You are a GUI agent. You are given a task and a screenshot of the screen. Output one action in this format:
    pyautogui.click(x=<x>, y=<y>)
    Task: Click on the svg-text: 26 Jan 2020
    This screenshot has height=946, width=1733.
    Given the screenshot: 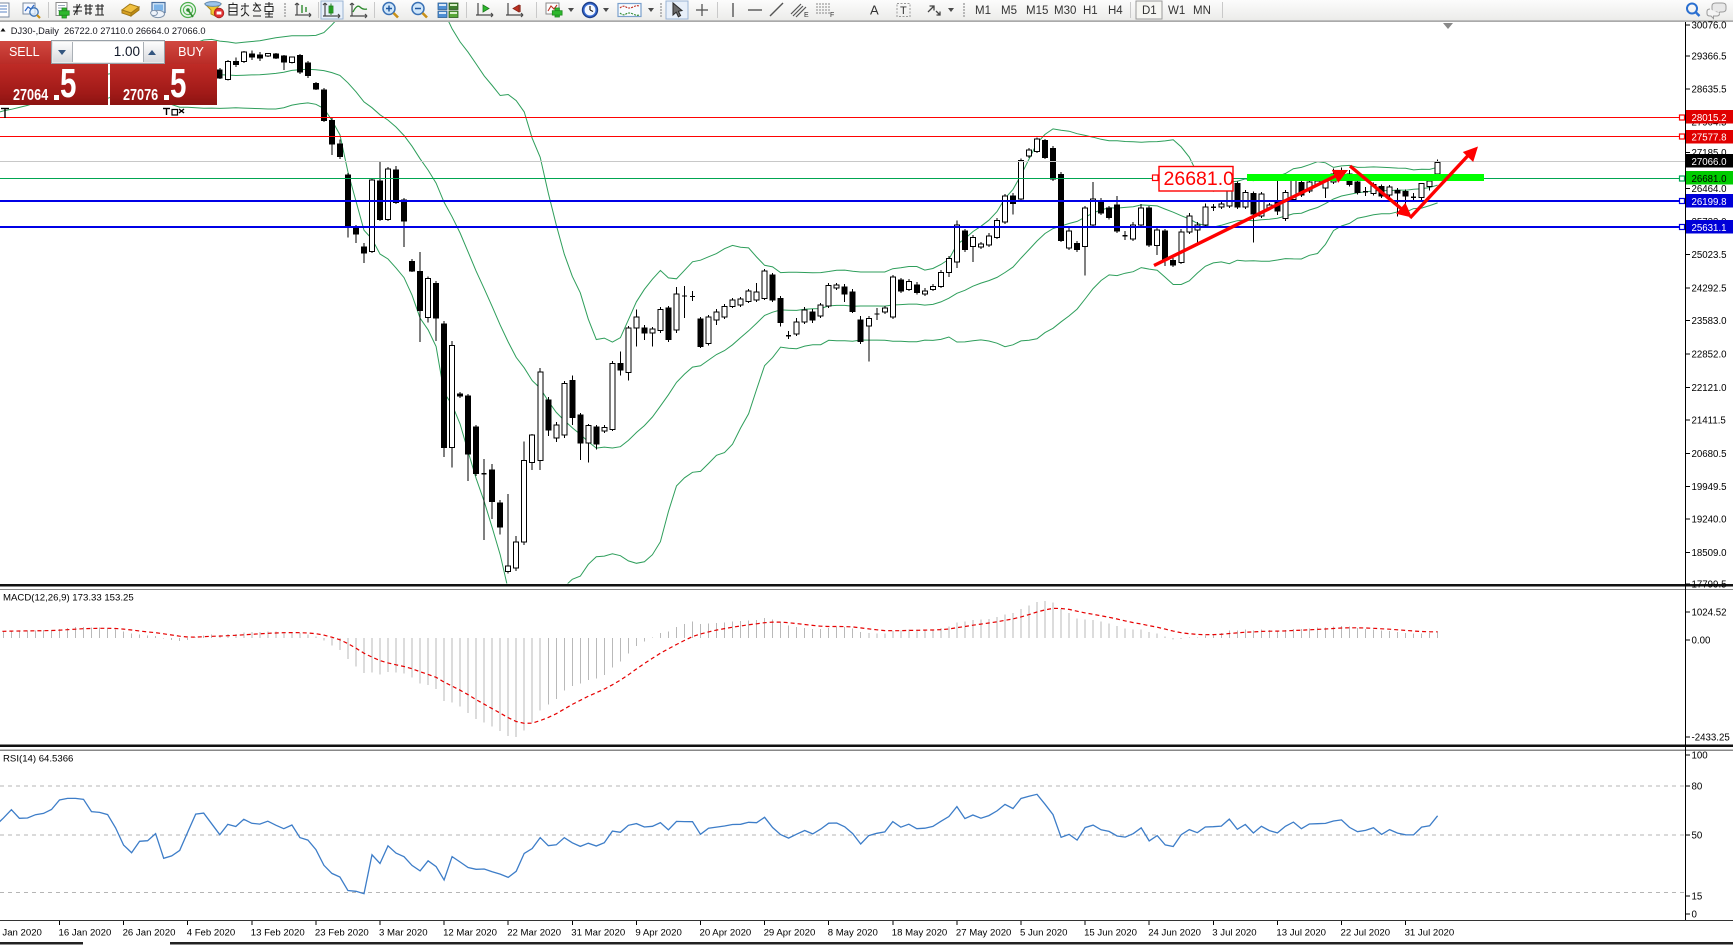 What is the action you would take?
    pyautogui.click(x=149, y=933)
    